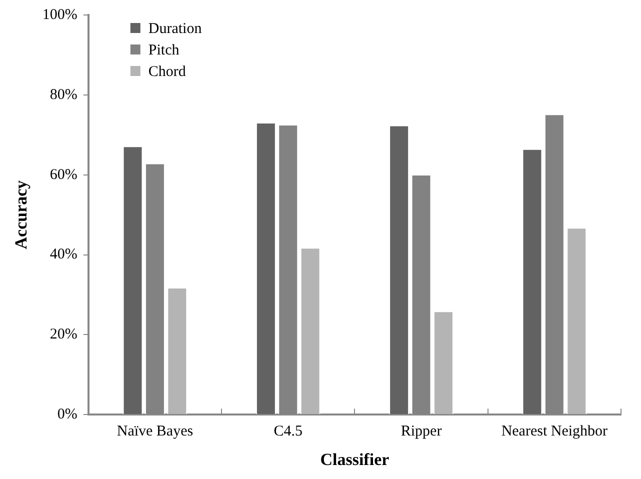  I want to click on y-tick-label: 100%, so click(60, 14).